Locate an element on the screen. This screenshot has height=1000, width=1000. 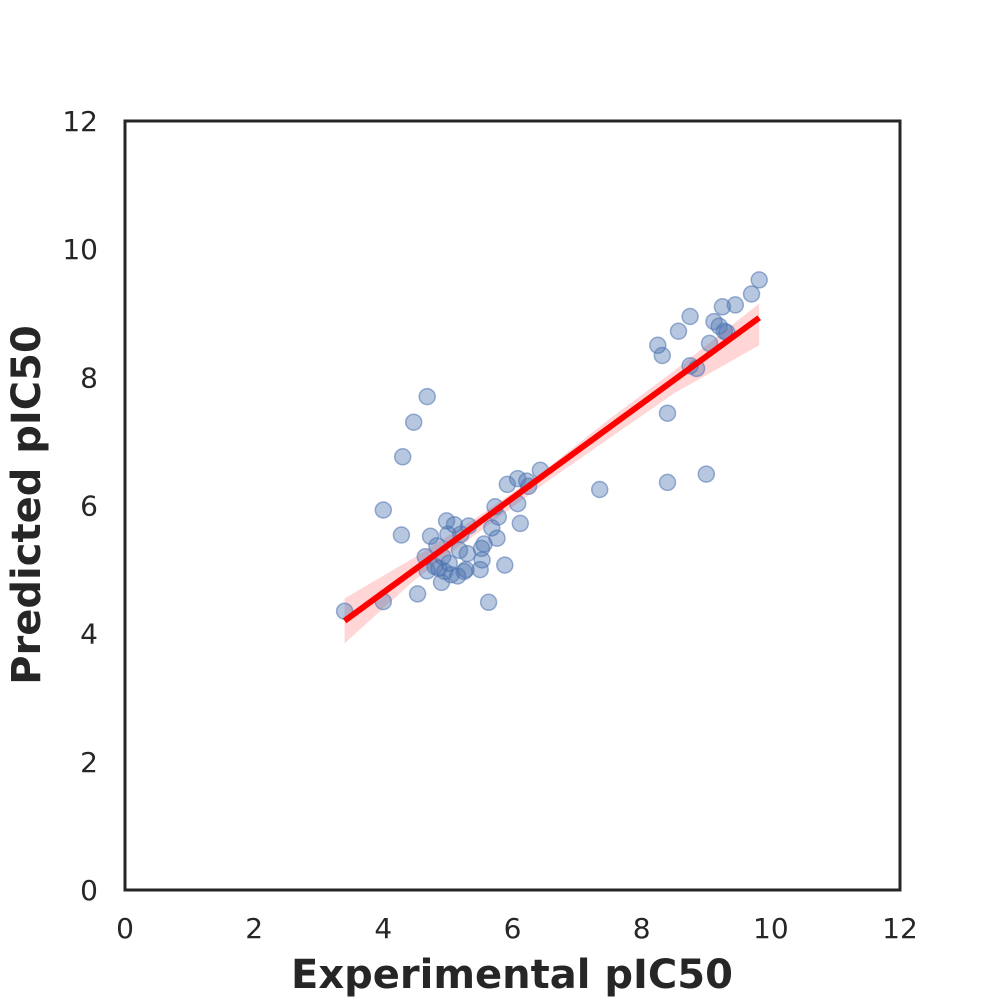
y-axis-title: Predicted pIC50 is located at coordinates (27, 505).